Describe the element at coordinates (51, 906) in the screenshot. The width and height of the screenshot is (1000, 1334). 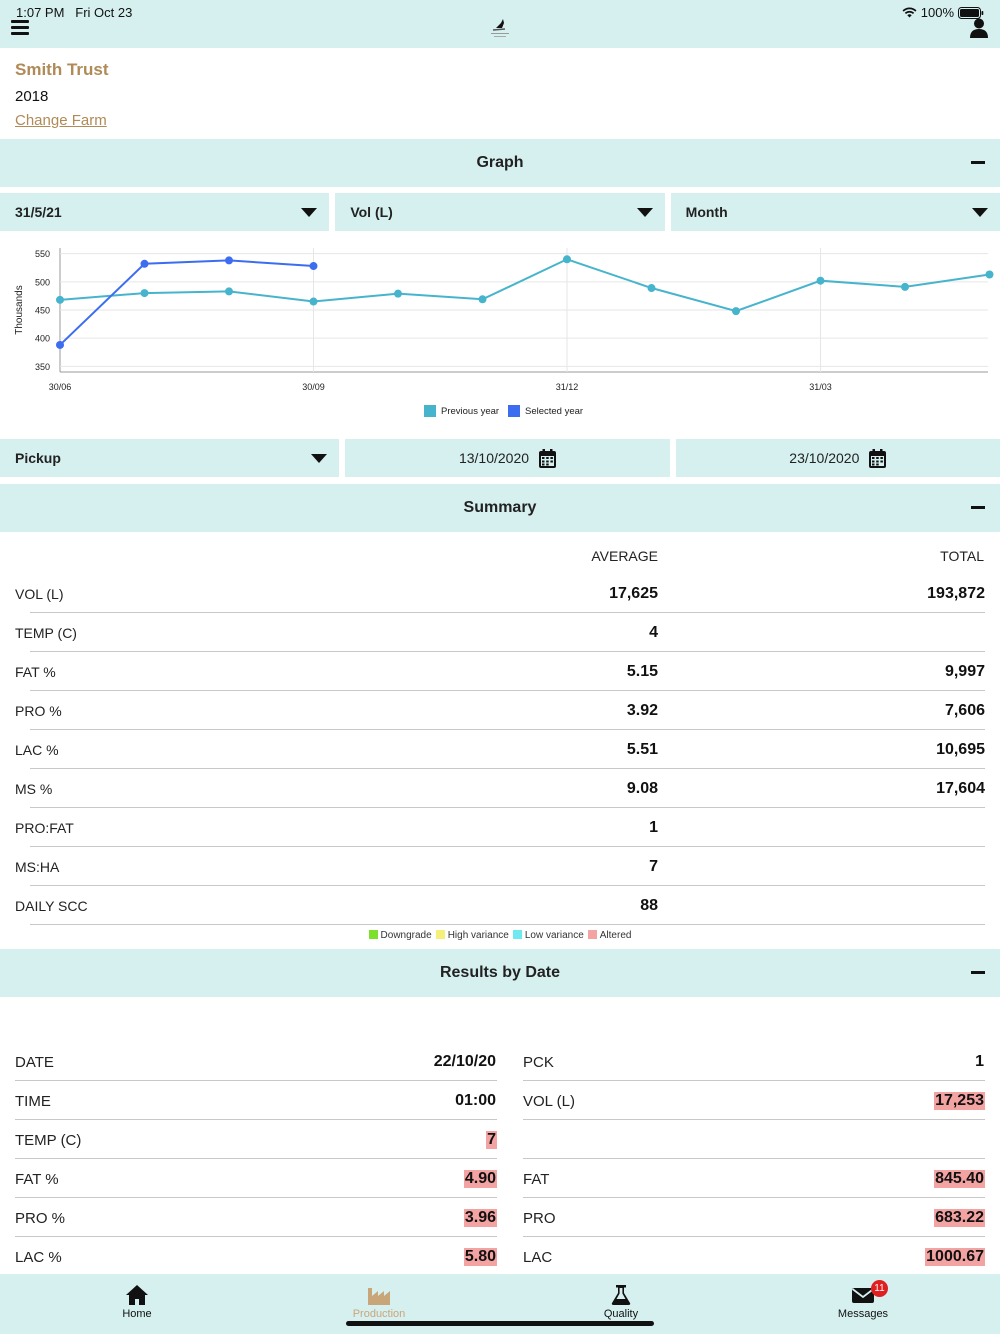
I see `summary-row-label: DAILY SCC` at that location.